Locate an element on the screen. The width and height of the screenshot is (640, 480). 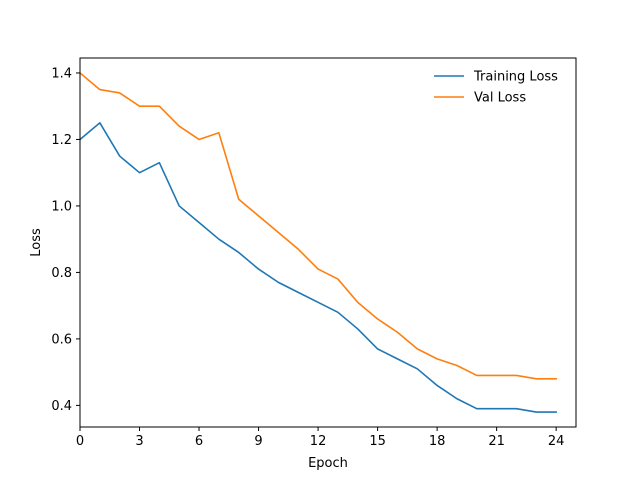
x-axis-ticks: 0 3 6 9 12 15 18 21 24 is located at coordinates (320, 438).